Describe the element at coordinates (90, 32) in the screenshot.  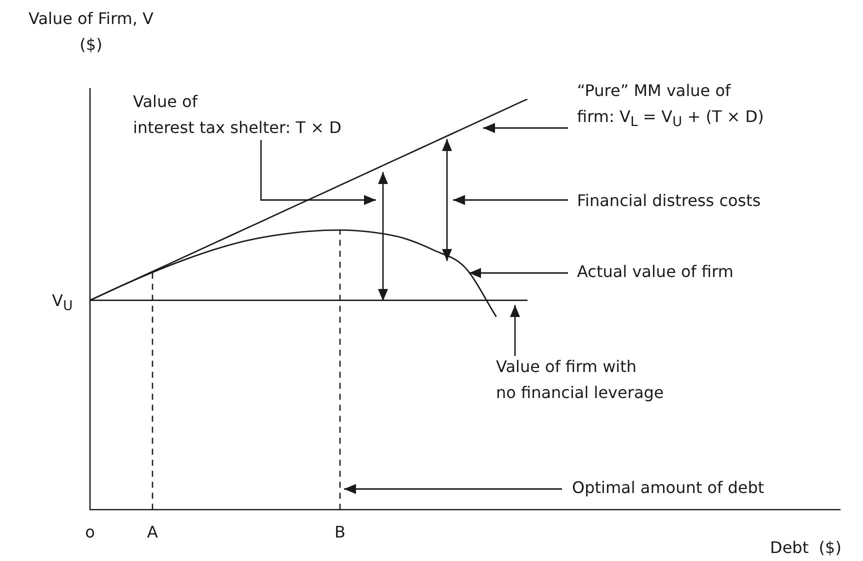
I see `y-axis-title: Value of Firm, V ($)` at that location.